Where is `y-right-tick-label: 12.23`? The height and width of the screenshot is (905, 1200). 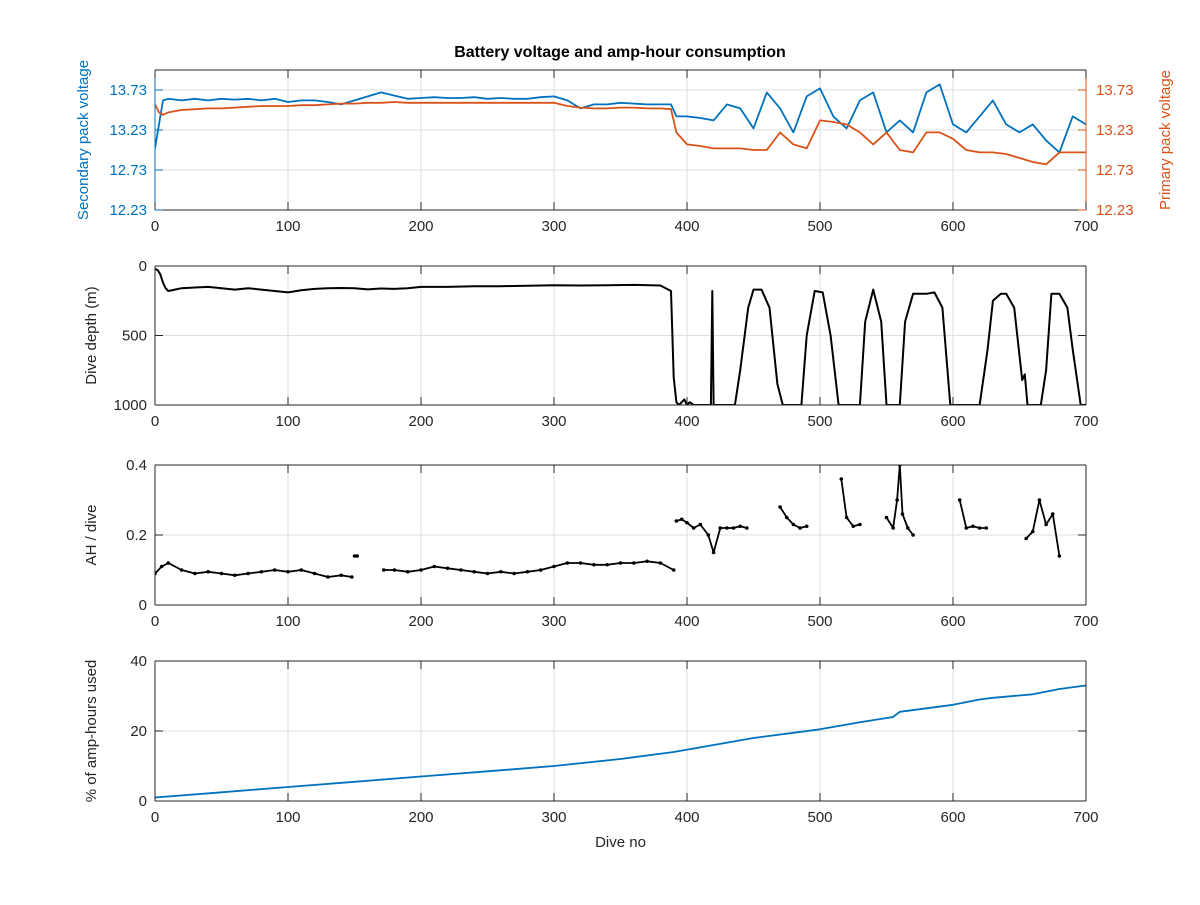 y-right-tick-label: 12.23 is located at coordinates (1115, 210).